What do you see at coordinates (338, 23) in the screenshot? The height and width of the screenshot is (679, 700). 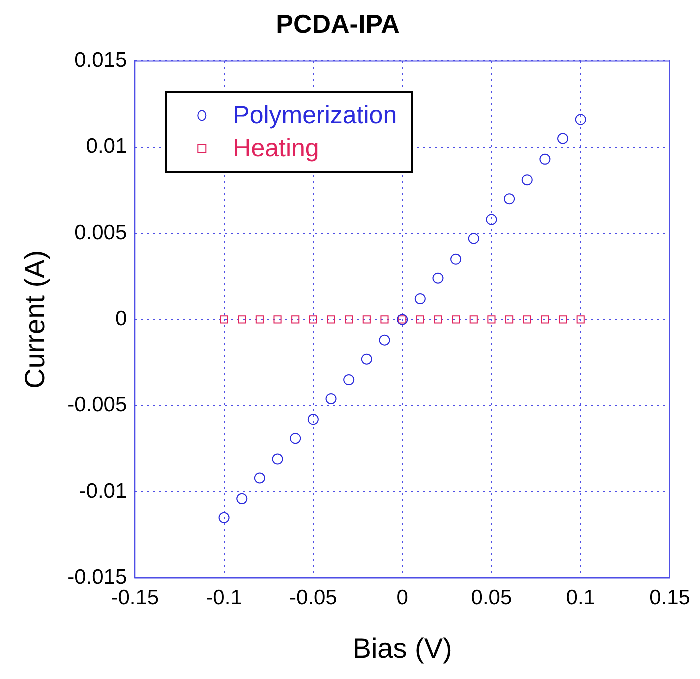 I see `chart-title: PCDA-IPA` at bounding box center [338, 23].